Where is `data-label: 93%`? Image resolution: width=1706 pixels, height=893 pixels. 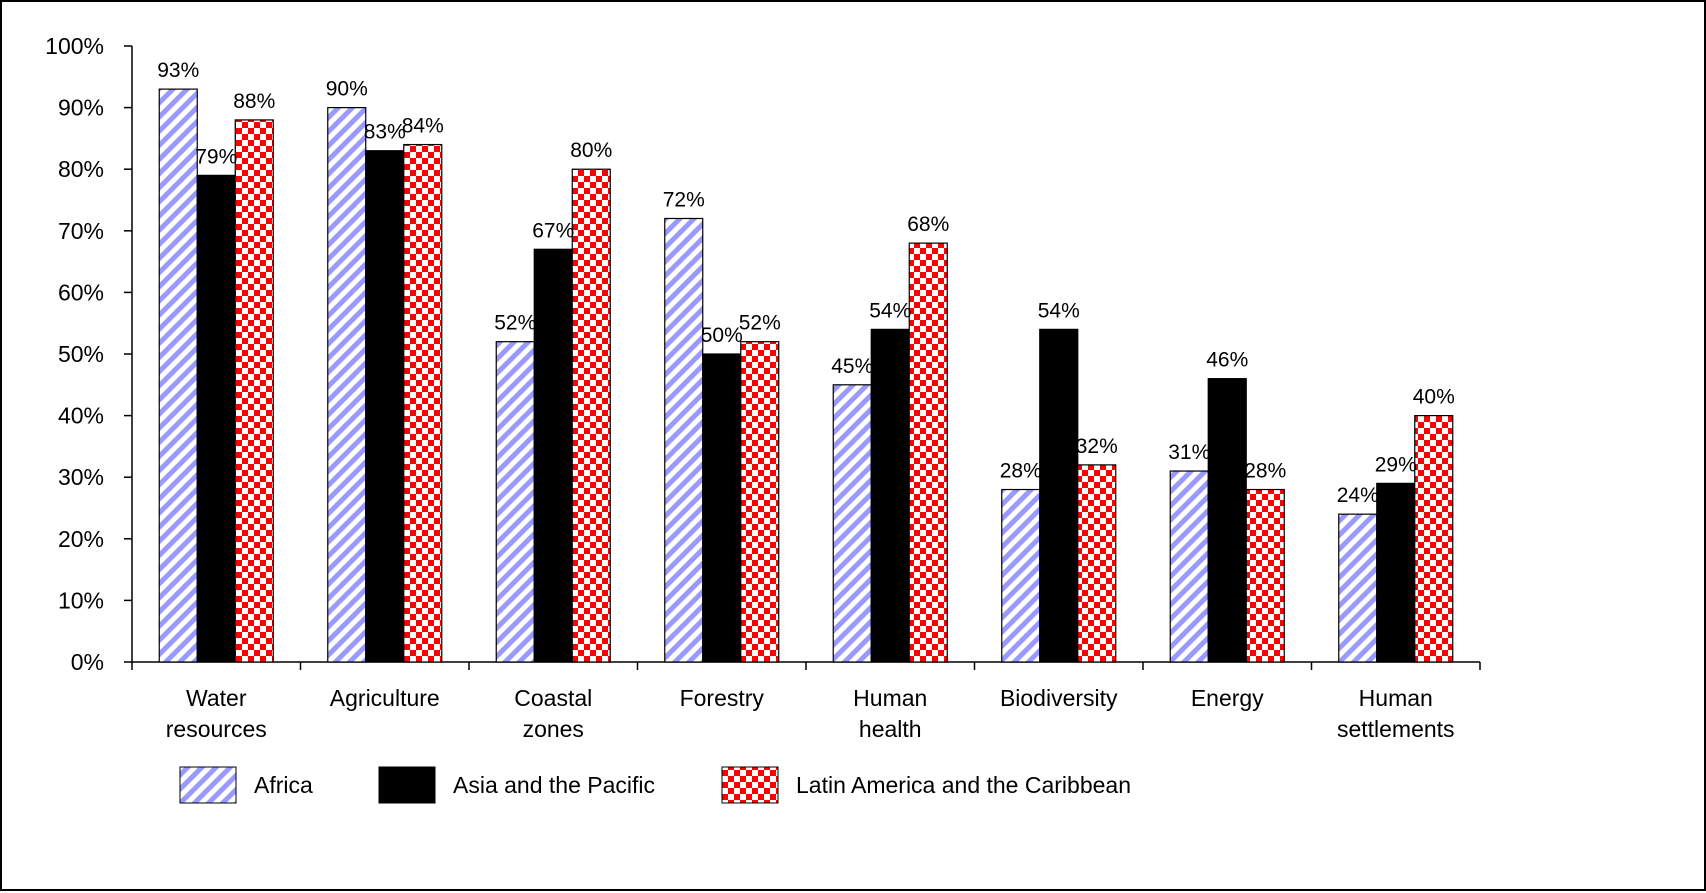 data-label: 93% is located at coordinates (178, 70).